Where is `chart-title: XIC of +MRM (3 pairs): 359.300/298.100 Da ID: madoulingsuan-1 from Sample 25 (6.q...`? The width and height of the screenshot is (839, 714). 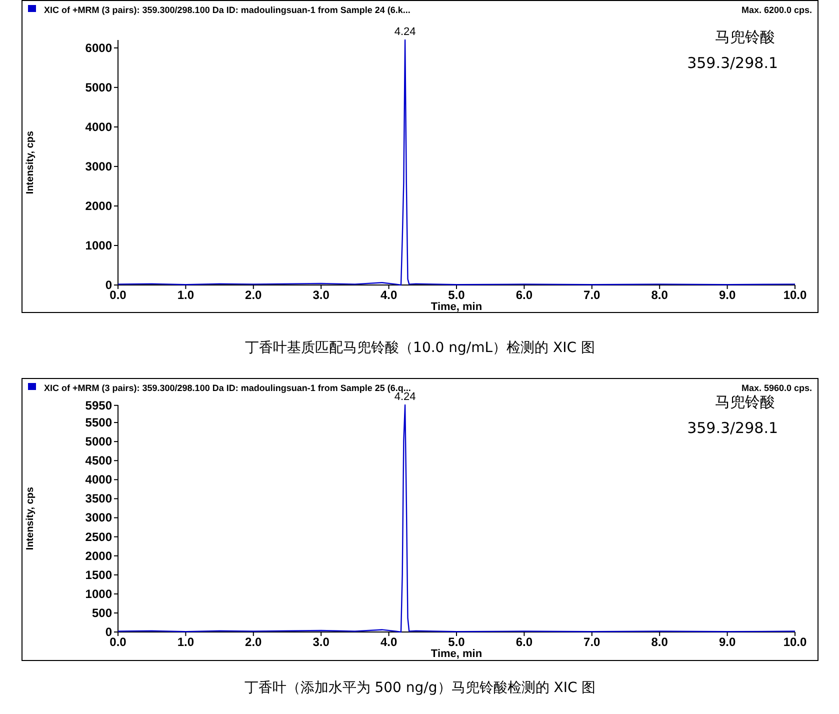
chart-title: XIC of +MRM (3 pairs): 359.300/298.100 Da ID: madoulingsuan-1 from Sample 25 (6.q... is located at coordinates (227, 388).